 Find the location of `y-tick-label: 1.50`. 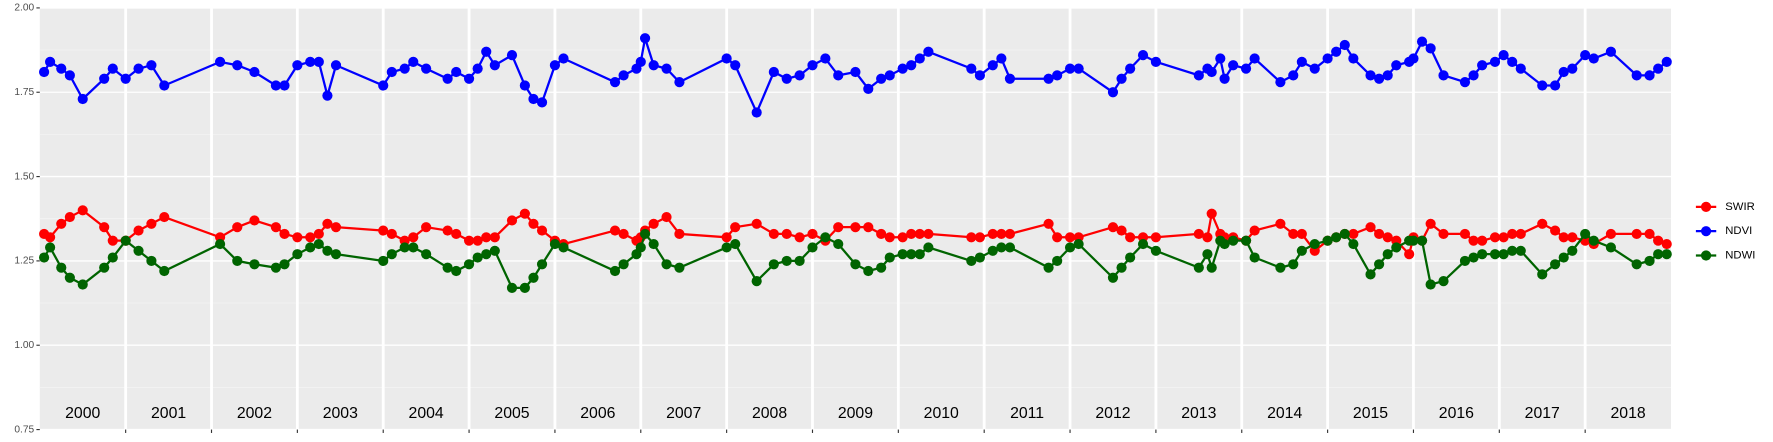

y-tick-label: 1.50 is located at coordinates (24, 176).